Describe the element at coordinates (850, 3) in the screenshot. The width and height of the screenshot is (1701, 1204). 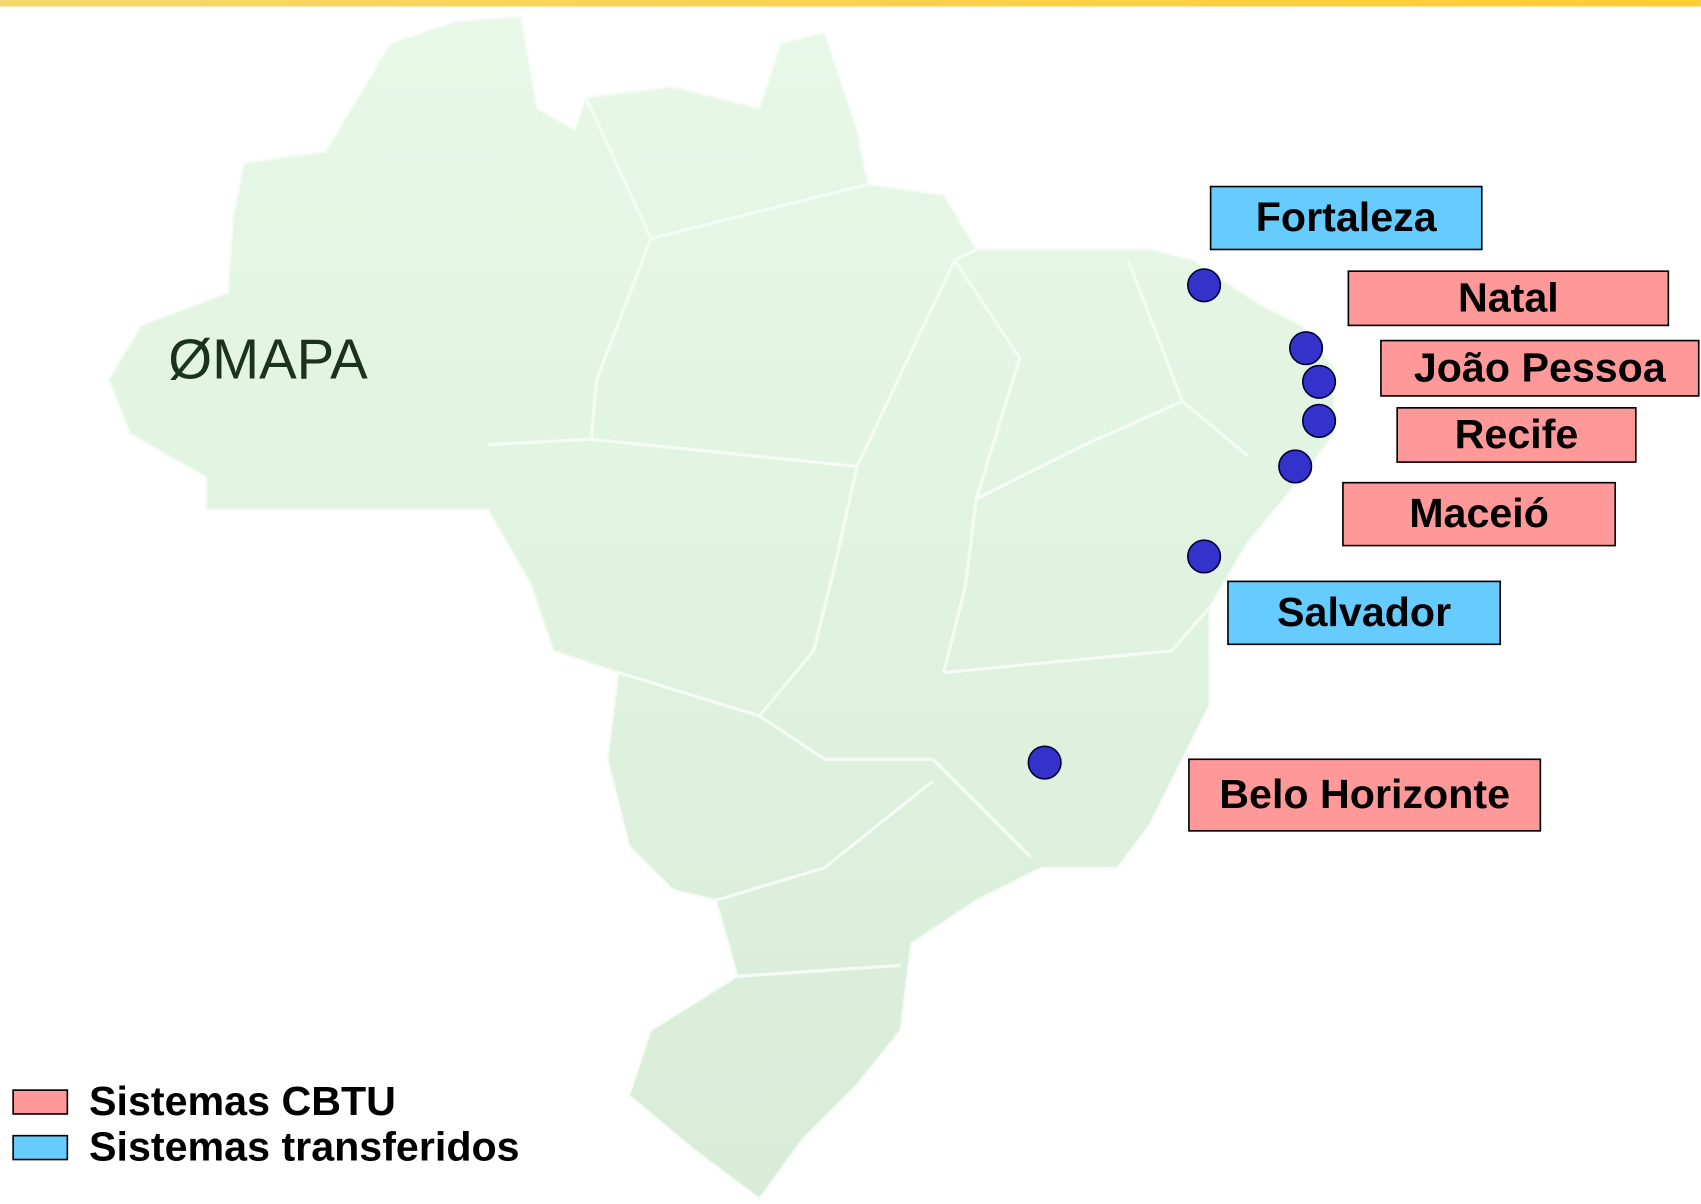
I see `top-bar` at that location.